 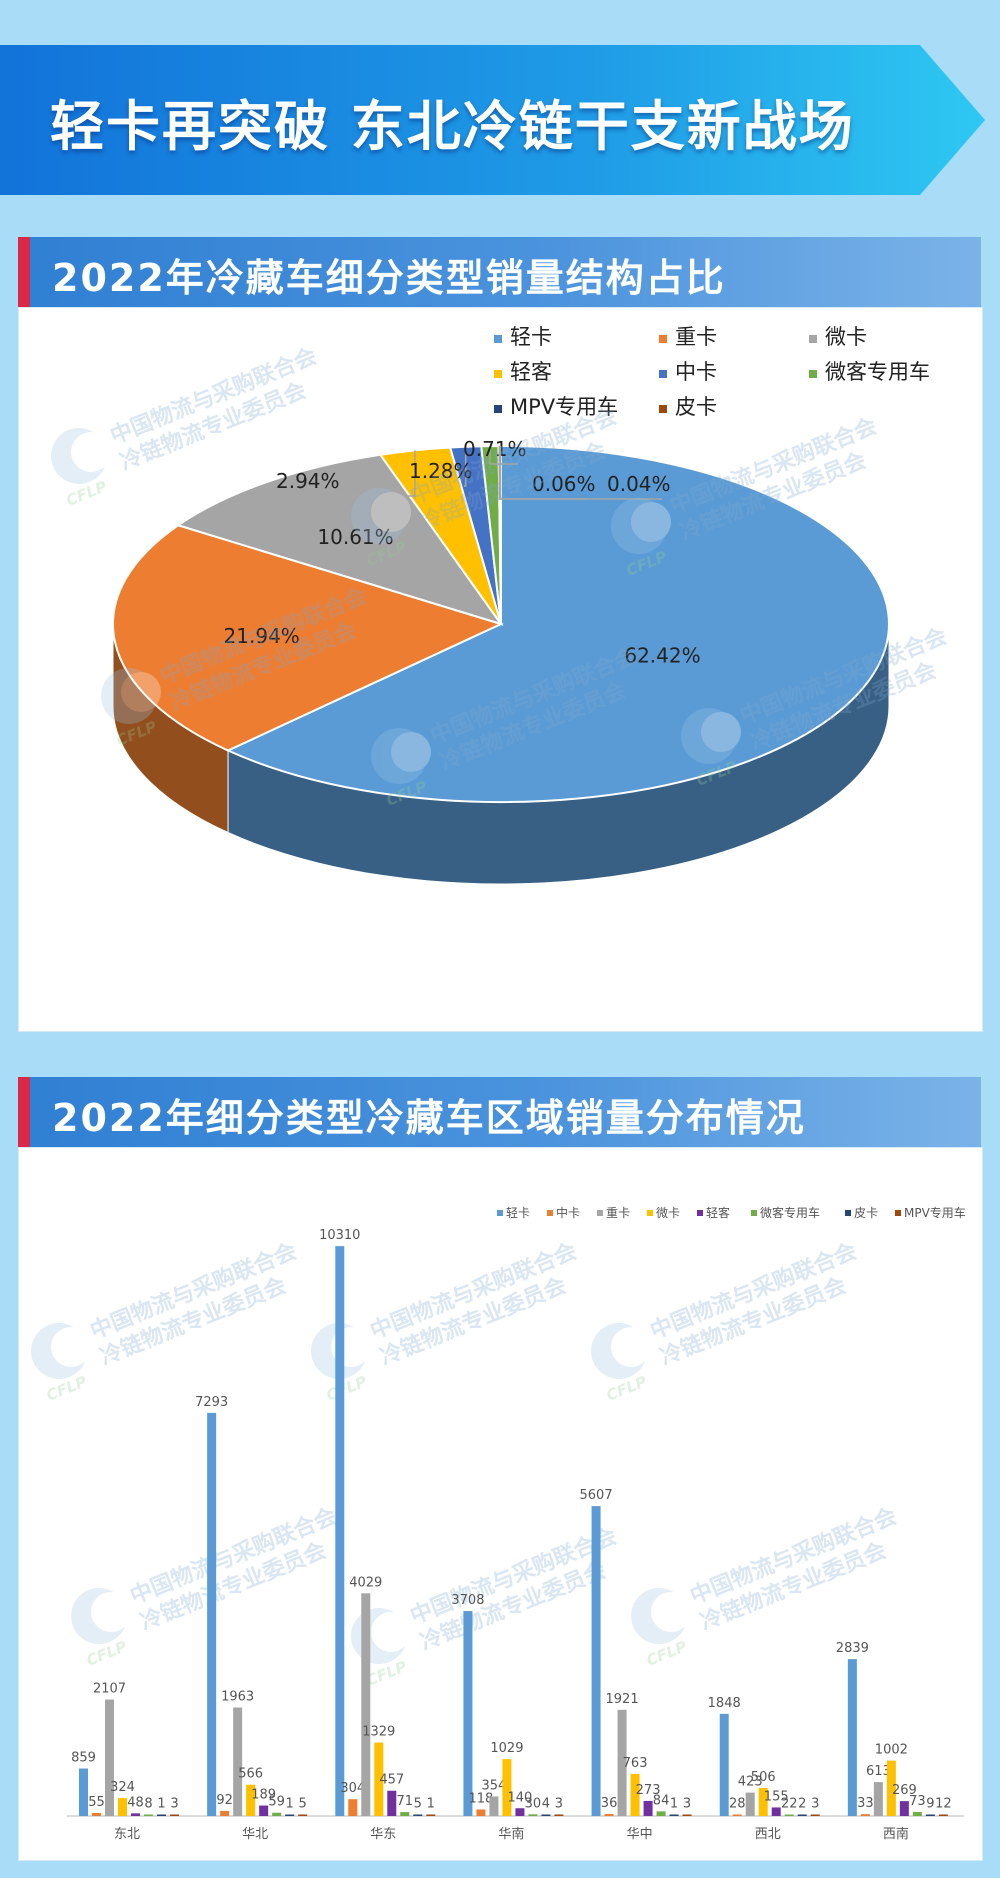 What do you see at coordinates (609, 1803) in the screenshot?
I see `bar-value-label: 36` at bounding box center [609, 1803].